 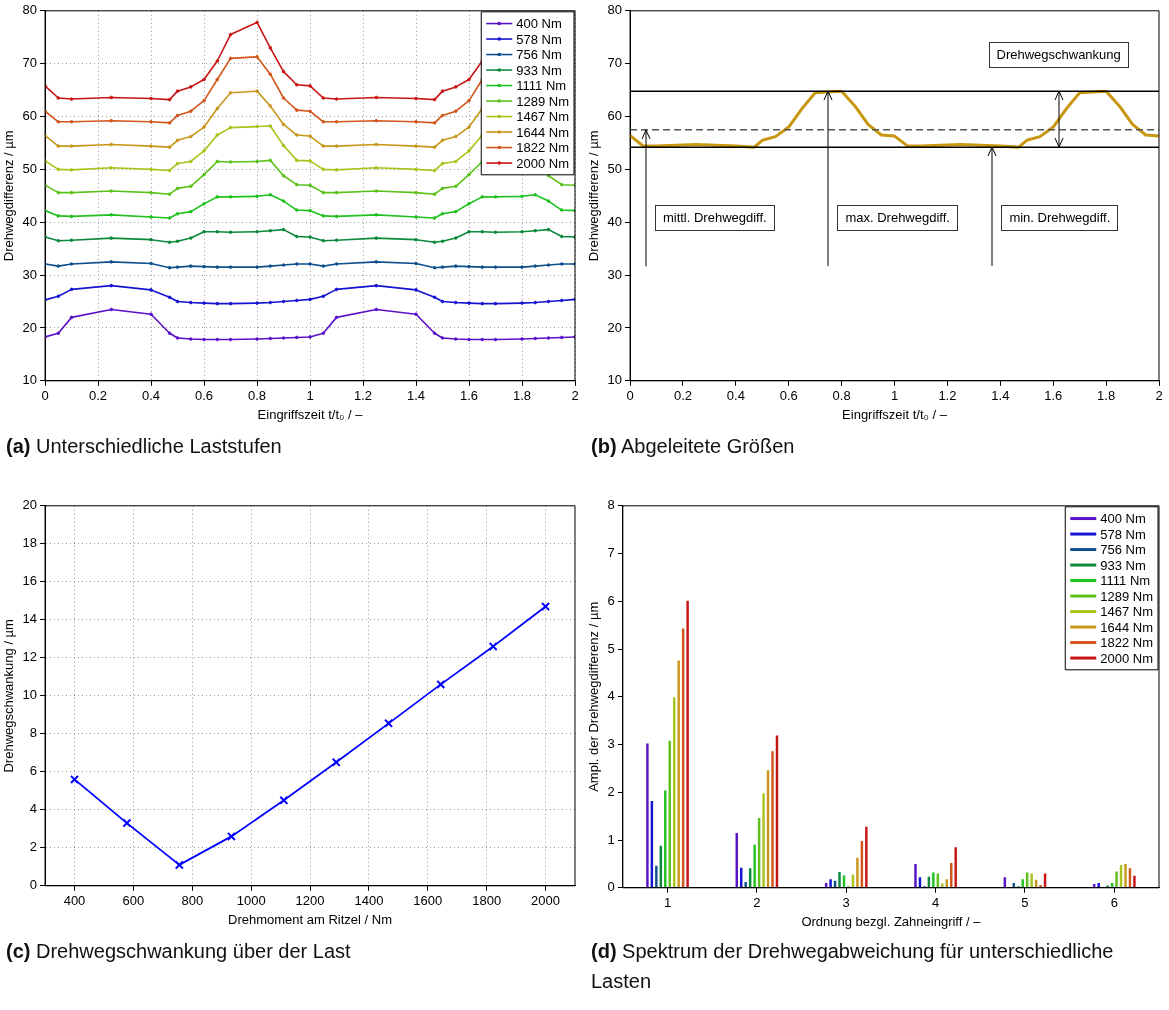 What do you see at coordinates (539, 55) in the screenshot?
I see `legend-label: 756 Nm` at bounding box center [539, 55].